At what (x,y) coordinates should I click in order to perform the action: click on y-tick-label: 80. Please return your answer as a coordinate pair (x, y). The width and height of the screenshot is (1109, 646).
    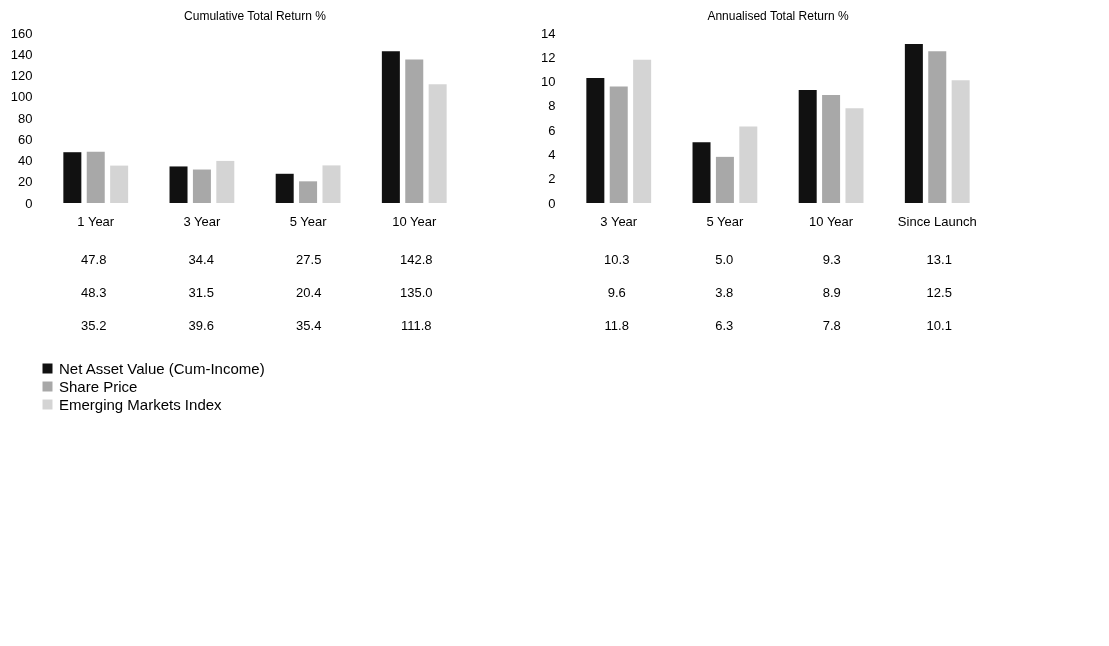
    Looking at the image, I should click on (25, 118).